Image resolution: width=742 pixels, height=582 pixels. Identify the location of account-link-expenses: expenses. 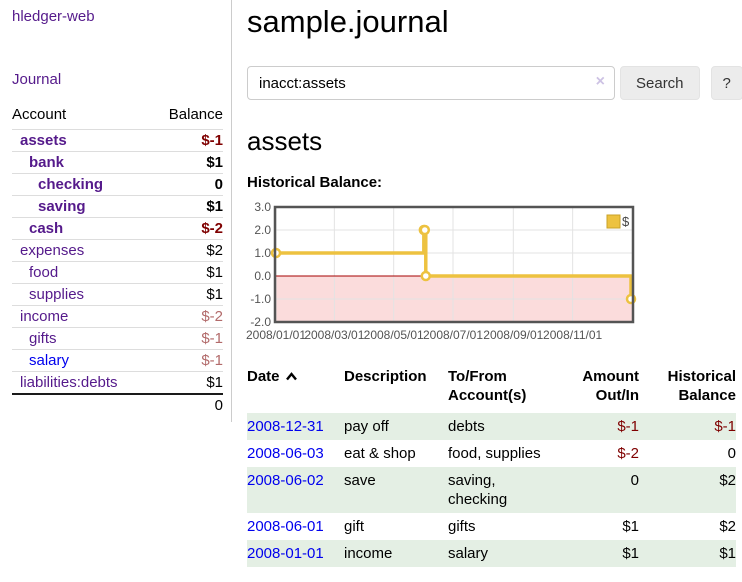
(52, 250).